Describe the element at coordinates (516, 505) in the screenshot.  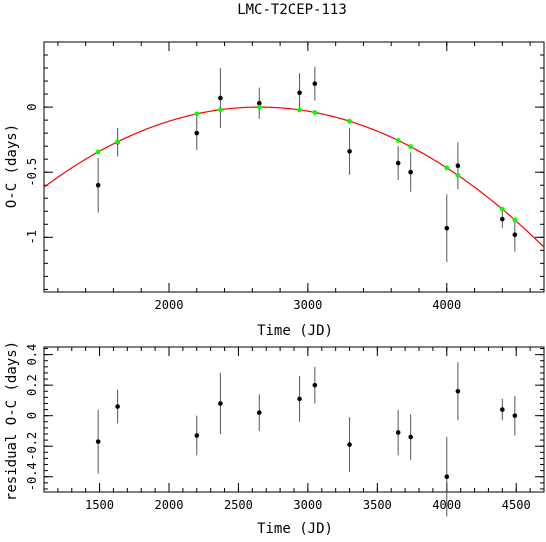
I see `bottom-x-tick-label: 4500` at that location.